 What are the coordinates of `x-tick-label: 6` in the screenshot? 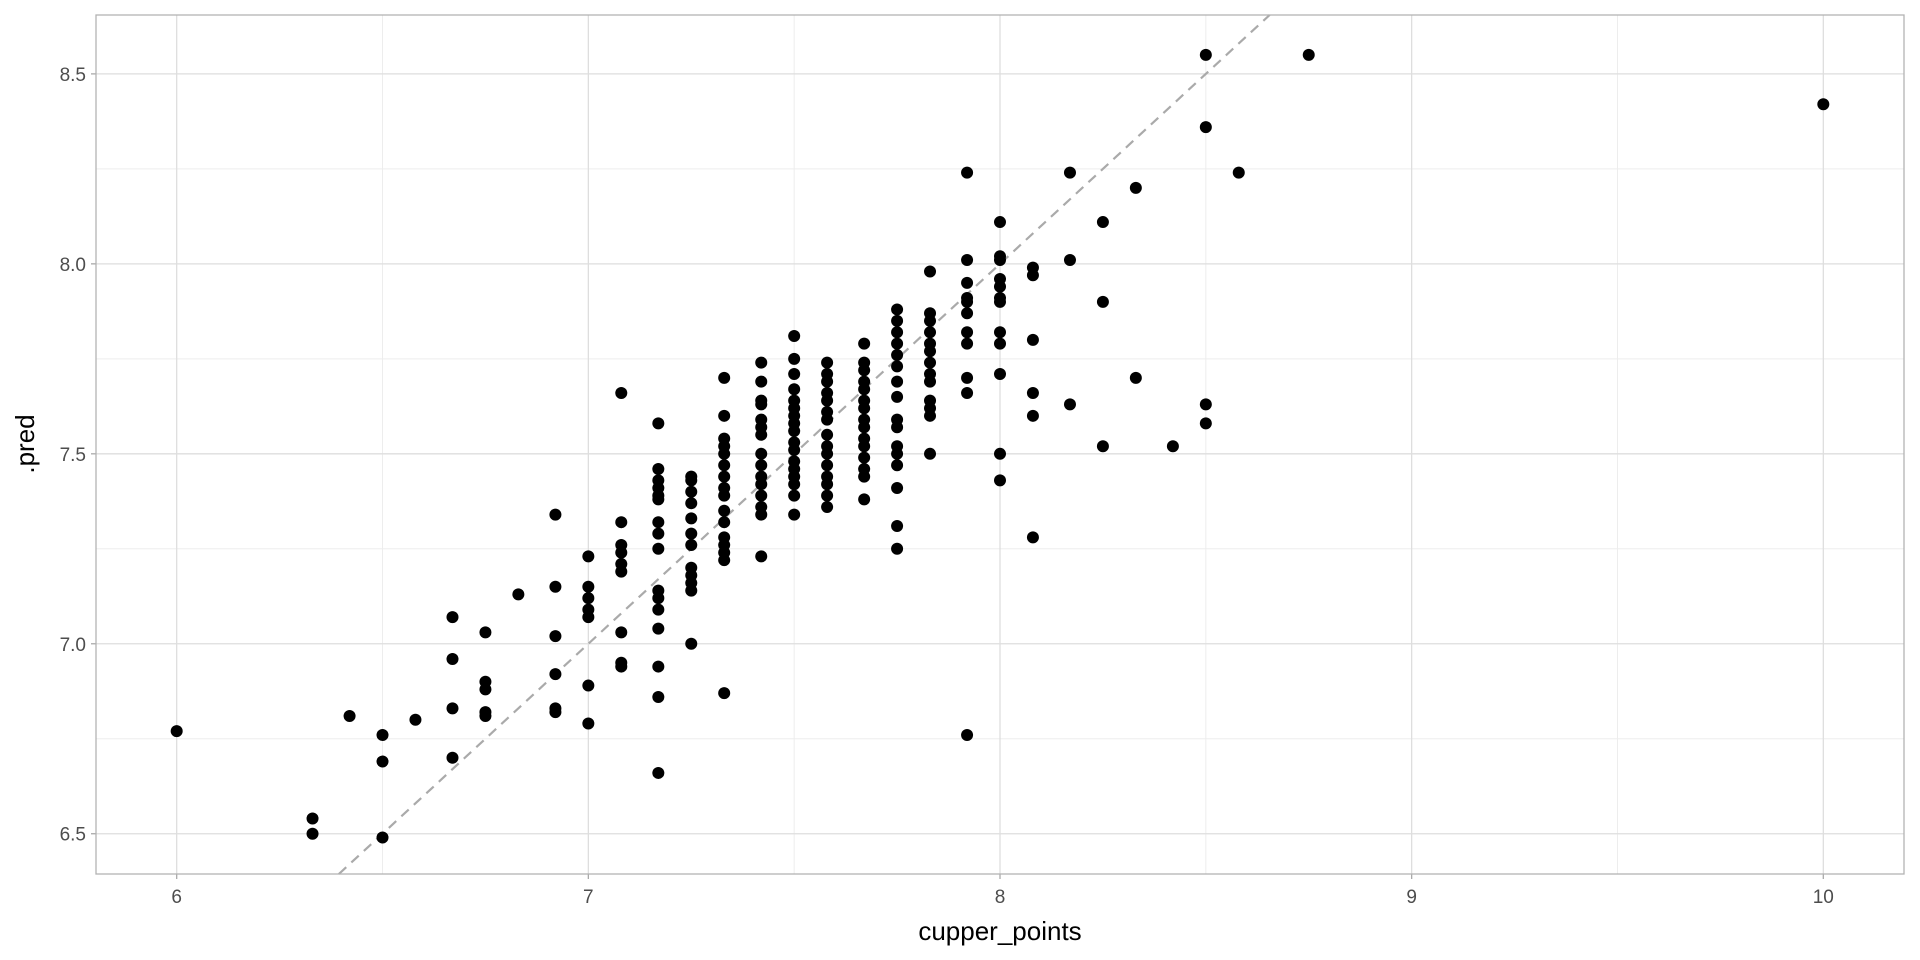 It's located at (176, 897).